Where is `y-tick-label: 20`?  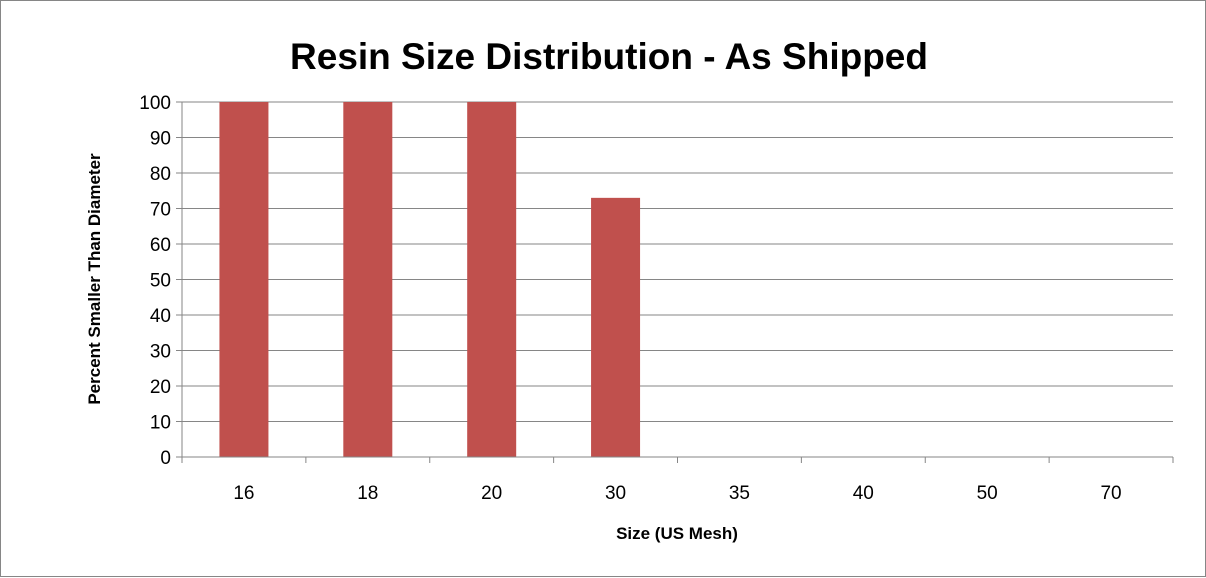
y-tick-label: 20 is located at coordinates (160, 387).